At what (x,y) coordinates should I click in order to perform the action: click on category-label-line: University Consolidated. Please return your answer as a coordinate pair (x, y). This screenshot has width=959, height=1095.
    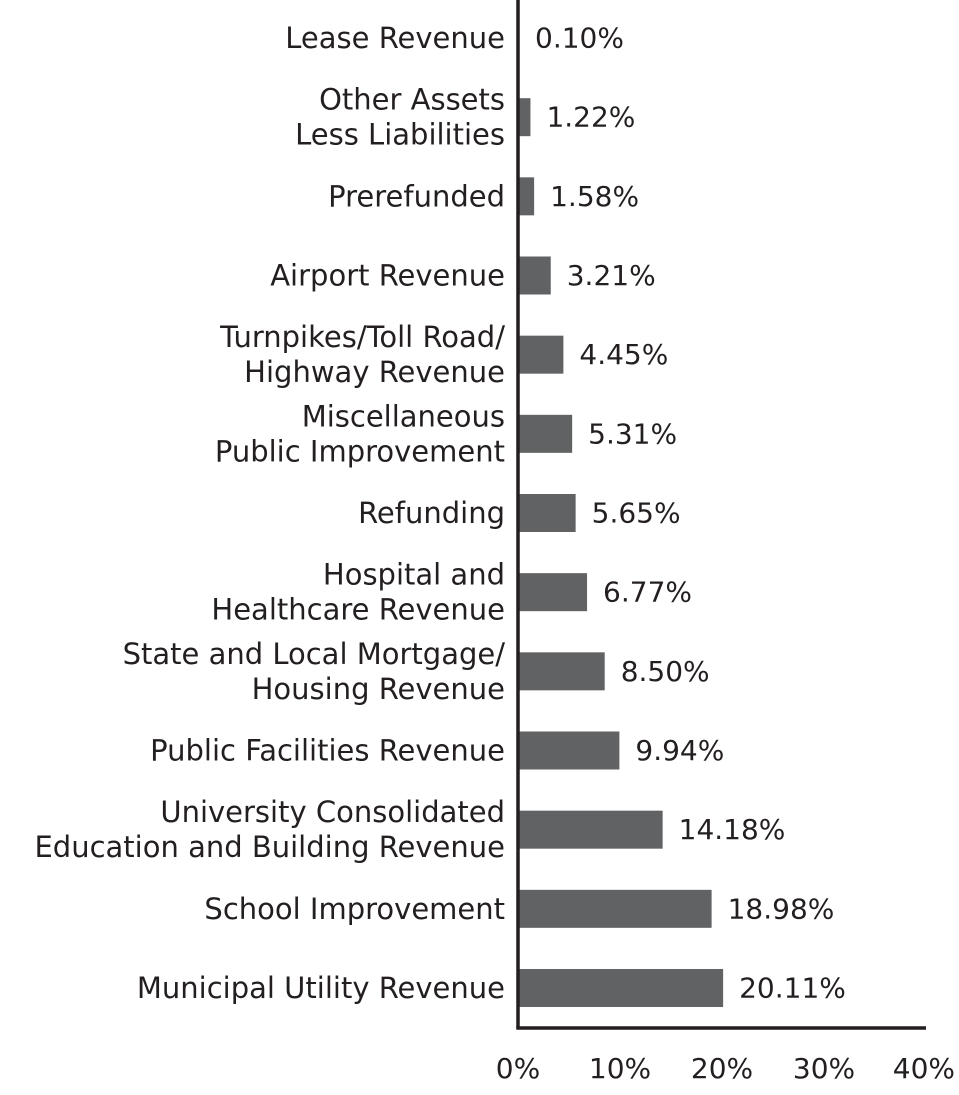
    Looking at the image, I should click on (332, 812).